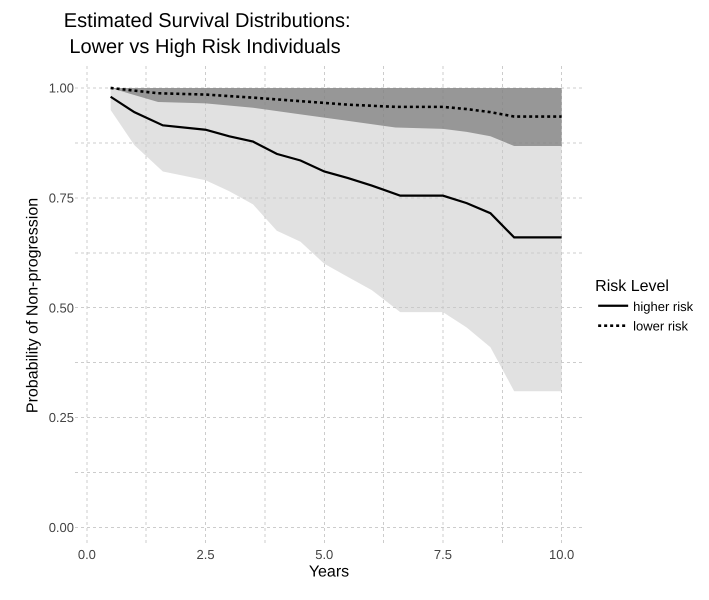  Describe the element at coordinates (61, 418) in the screenshot. I see `y-tick-label: 0.25` at that location.